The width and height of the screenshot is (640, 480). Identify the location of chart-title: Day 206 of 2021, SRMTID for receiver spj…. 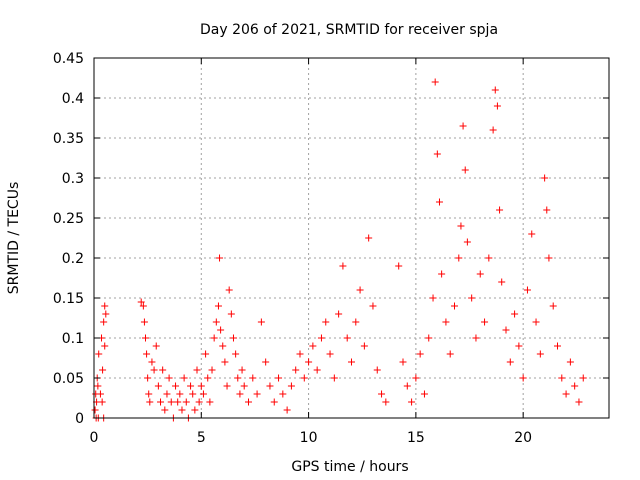
(349, 30).